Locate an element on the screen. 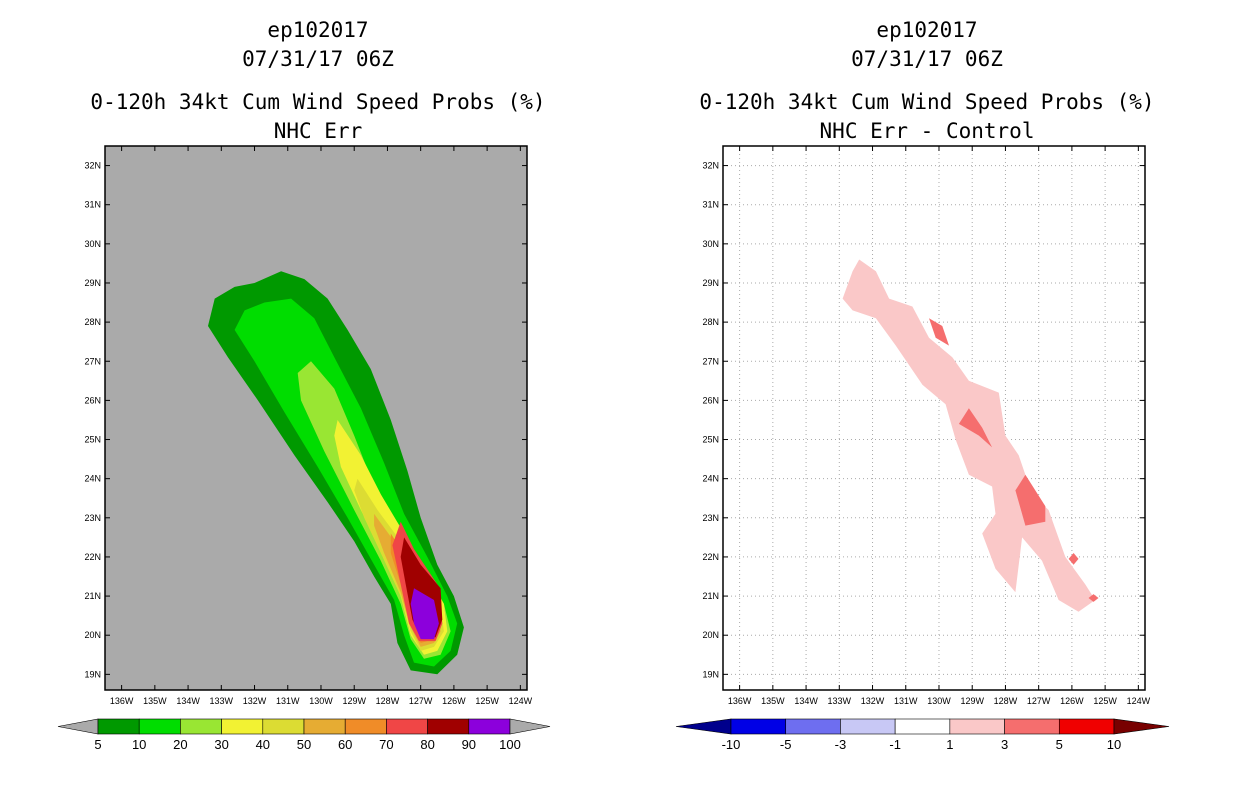  y-tick-label: 28N is located at coordinates (710, 322).